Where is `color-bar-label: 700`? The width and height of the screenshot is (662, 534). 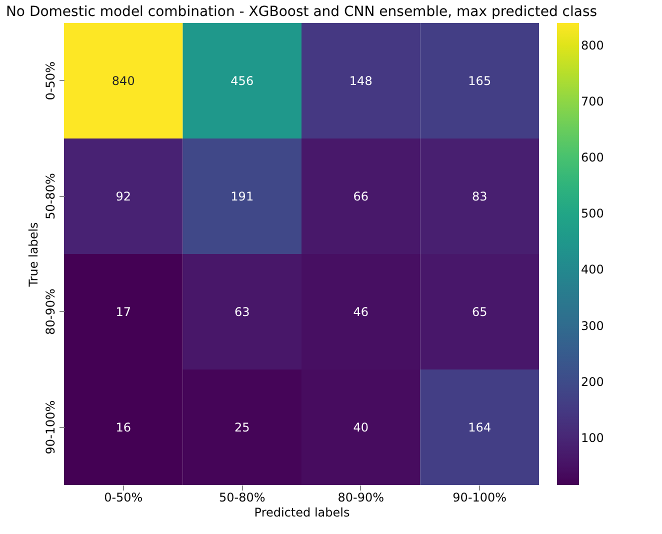 color-bar-label: 700 is located at coordinates (592, 101).